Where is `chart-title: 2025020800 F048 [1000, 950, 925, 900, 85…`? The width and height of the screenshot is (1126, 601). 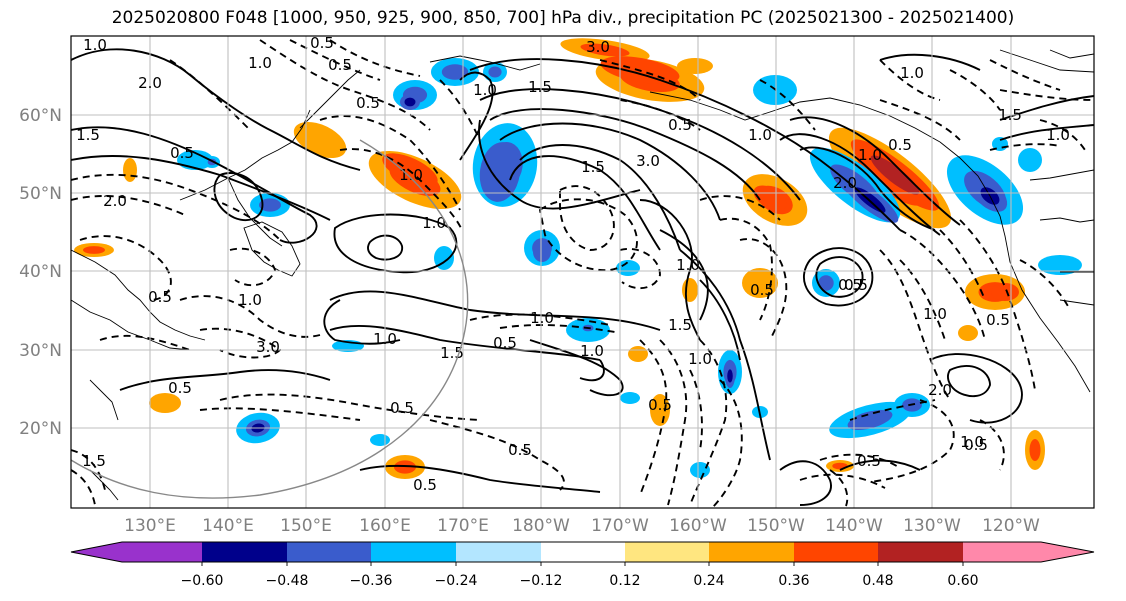
chart-title: 2025020800 F048 [1000, 950, 925, 900, 85… is located at coordinates (563, 18).